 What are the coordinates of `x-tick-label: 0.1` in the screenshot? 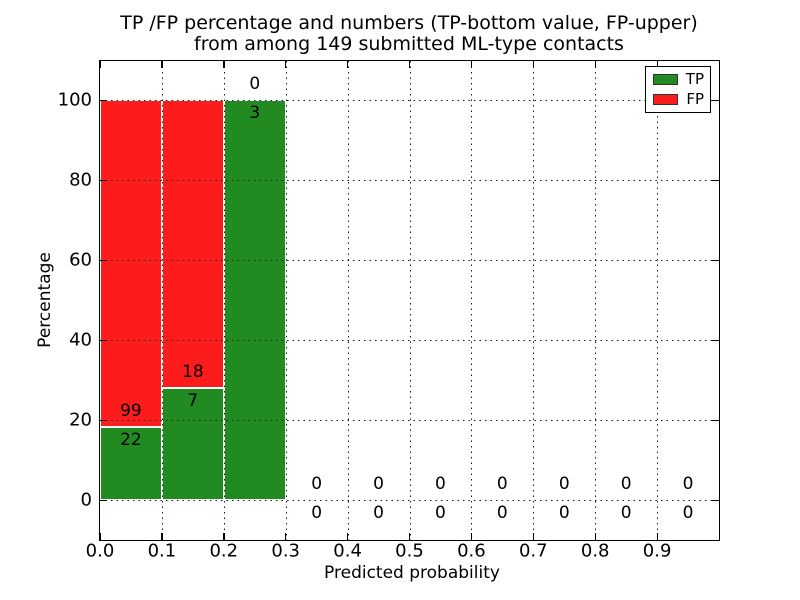 It's located at (162, 551).